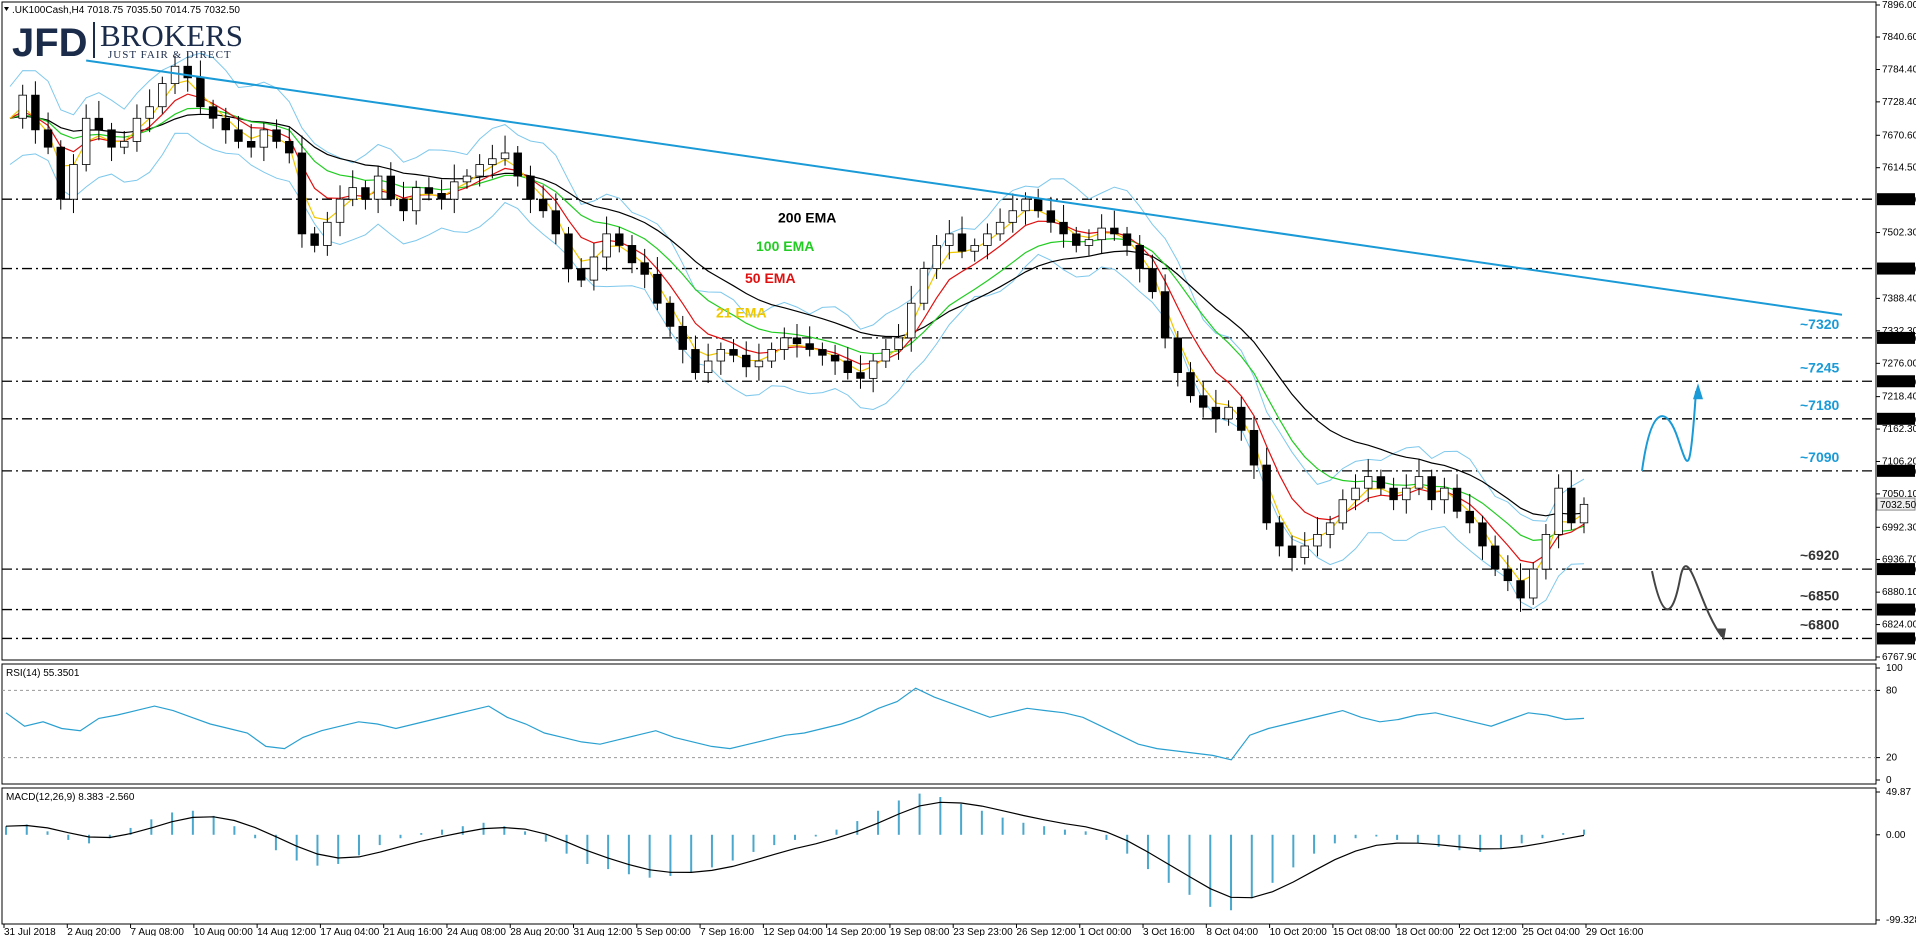 This screenshot has height=936, width=1916. Describe the element at coordinates (286, 931) in the screenshot. I see `x-axis-label: 14 Aug 12:00` at that location.